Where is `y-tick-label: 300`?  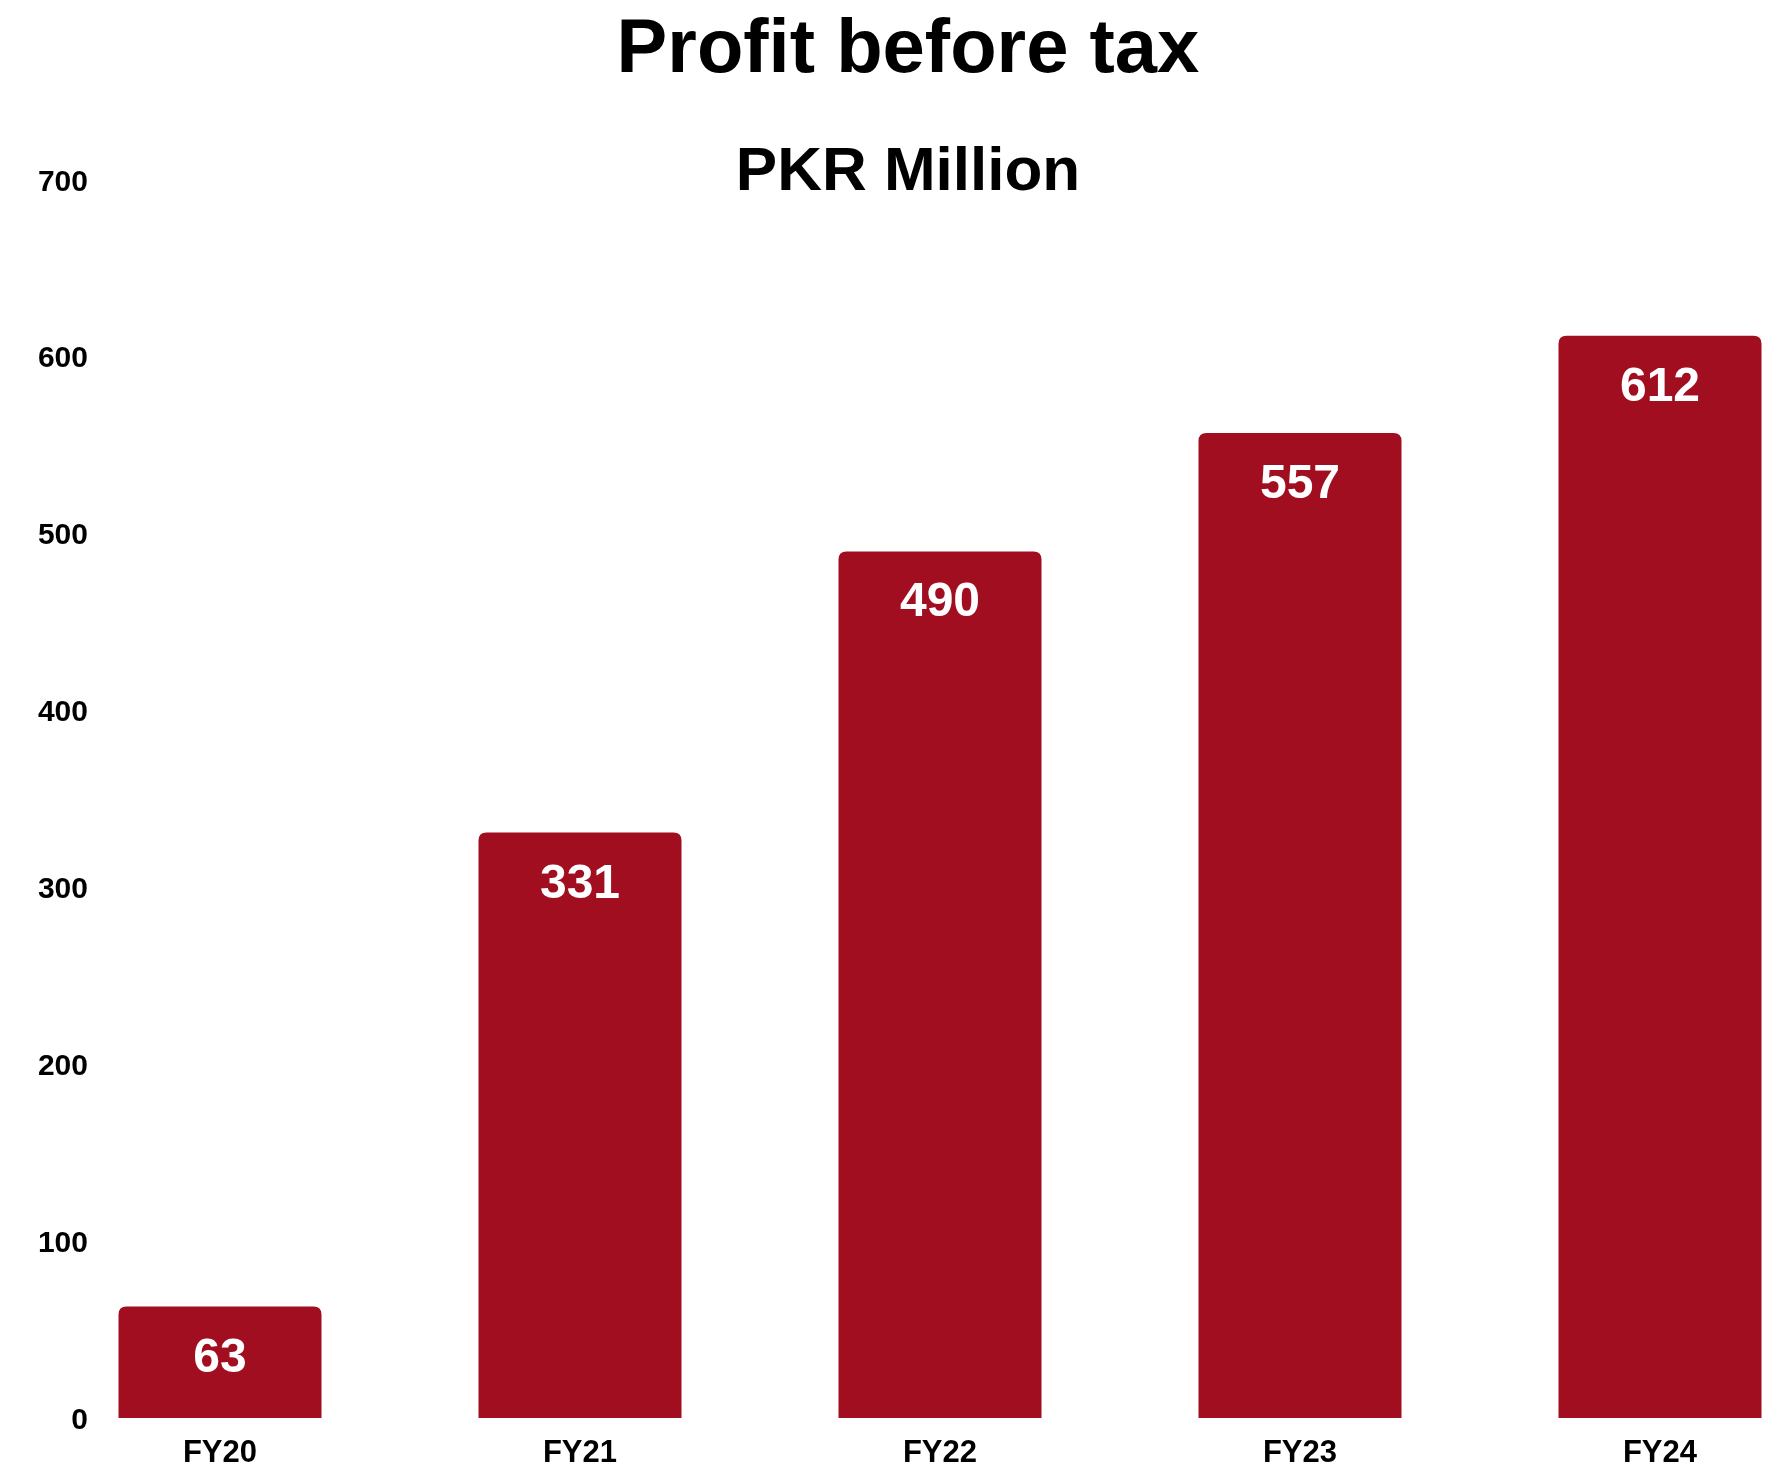
y-tick-label: 300 is located at coordinates (62, 887).